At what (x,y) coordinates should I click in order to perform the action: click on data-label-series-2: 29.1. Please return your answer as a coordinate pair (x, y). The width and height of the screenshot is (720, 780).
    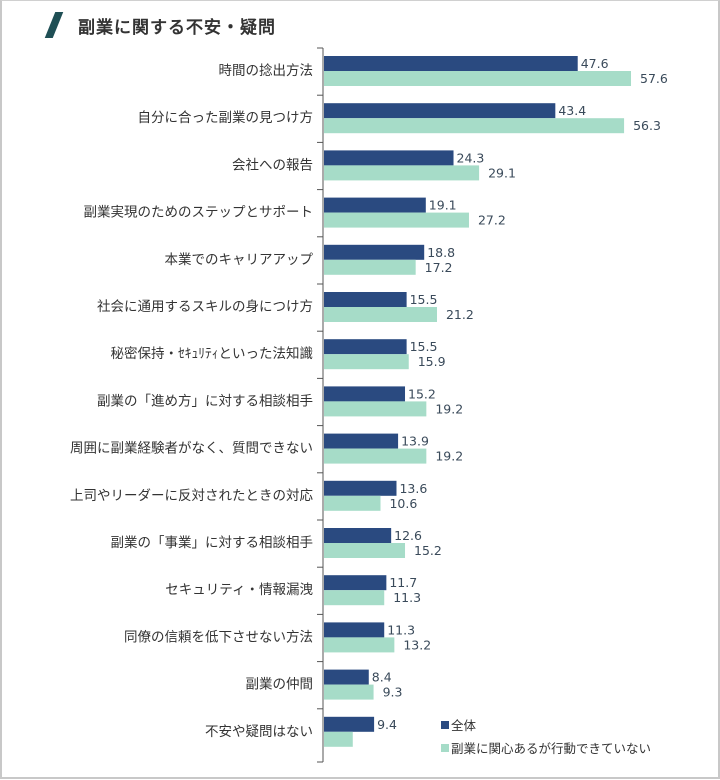
    Looking at the image, I should click on (502, 172).